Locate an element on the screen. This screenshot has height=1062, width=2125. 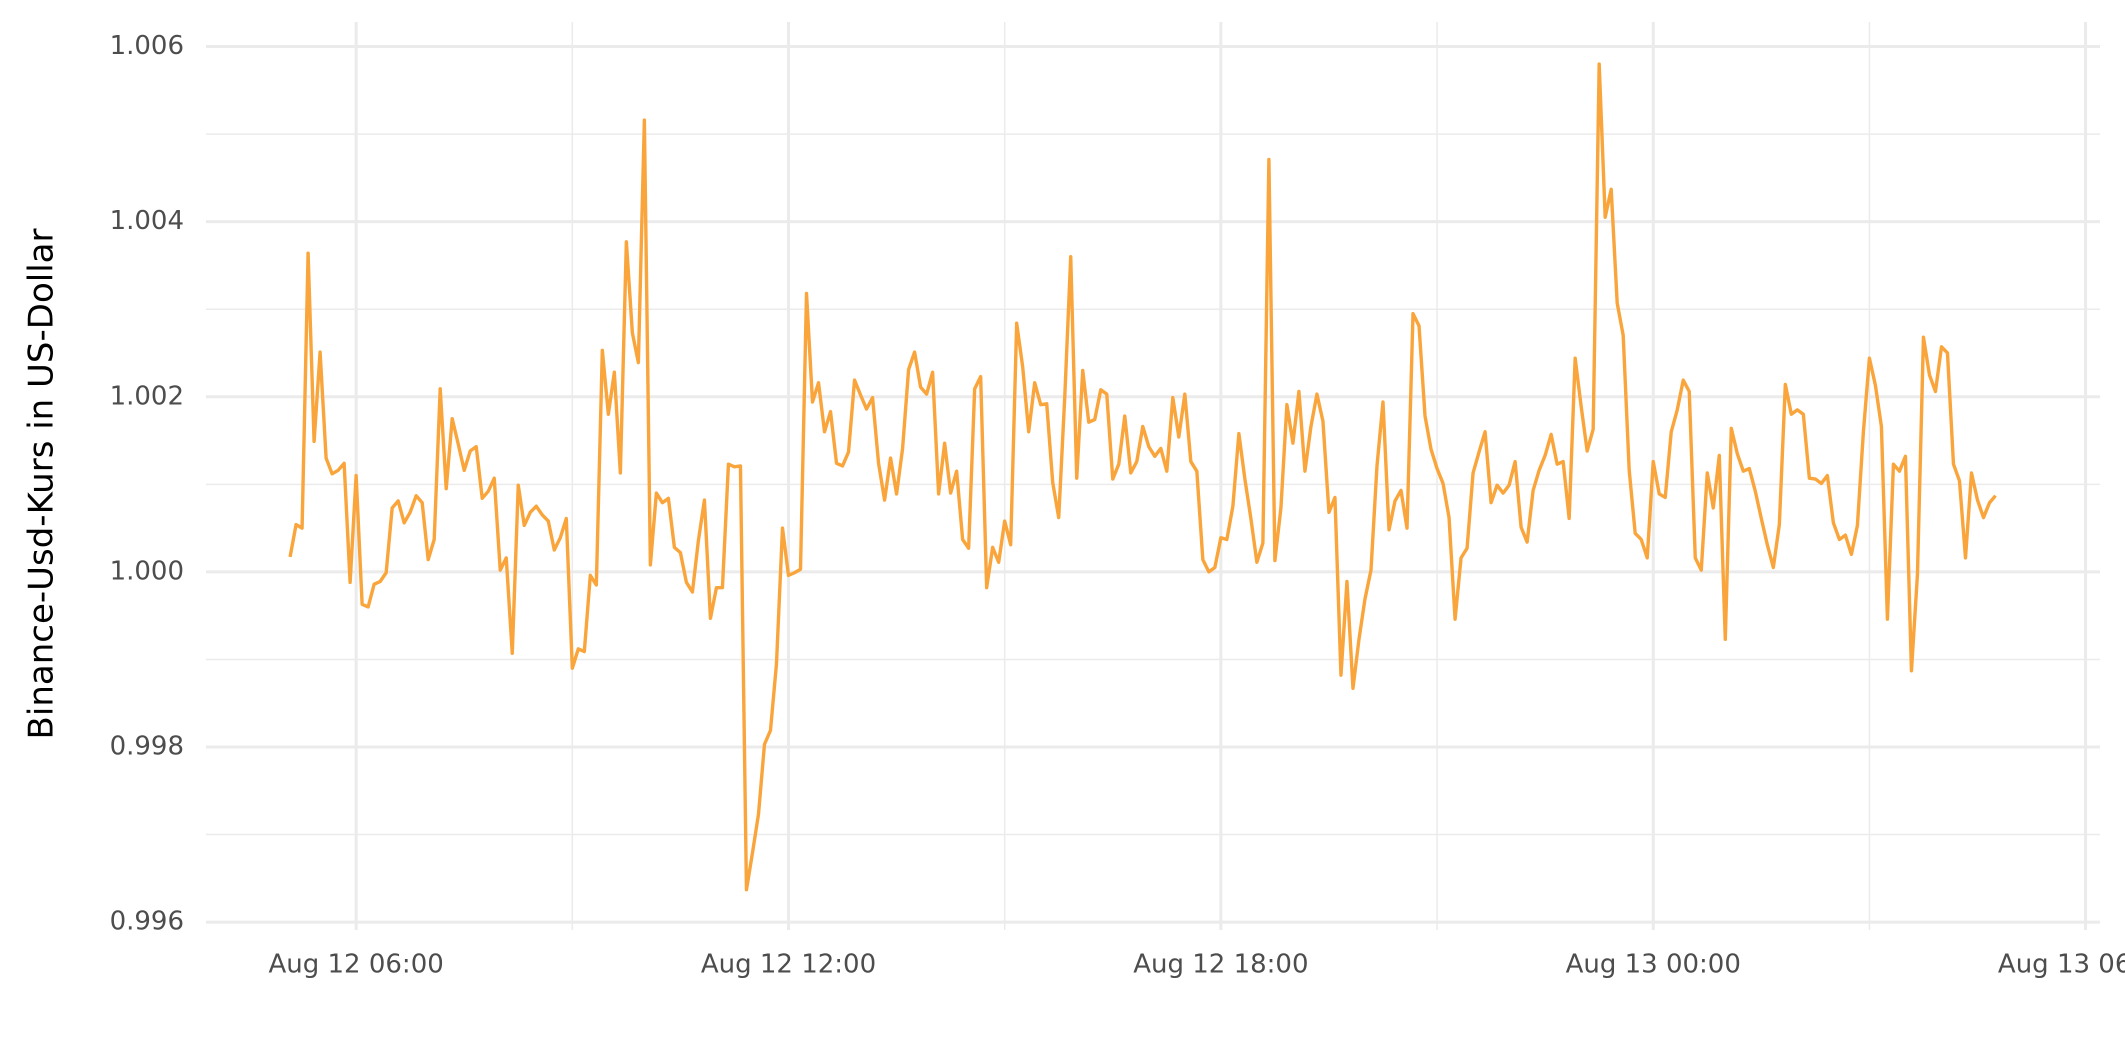
y-tick-label: 0.996 is located at coordinates (147, 922).